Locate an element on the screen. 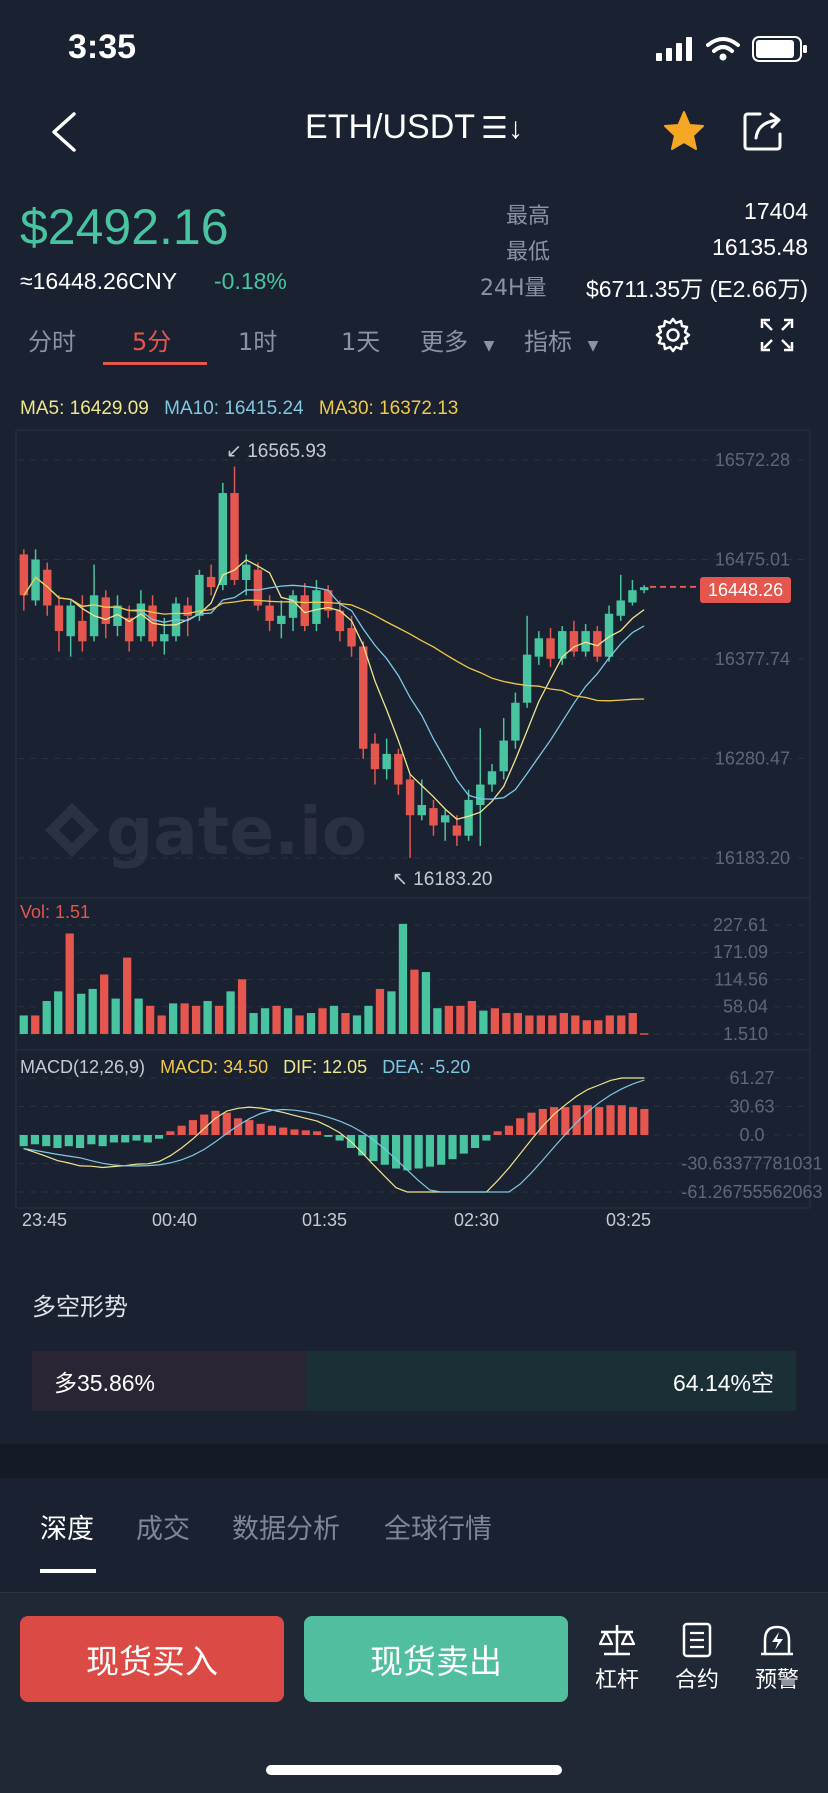  spot-sell-button: 现货卖出 is located at coordinates (436, 1659).